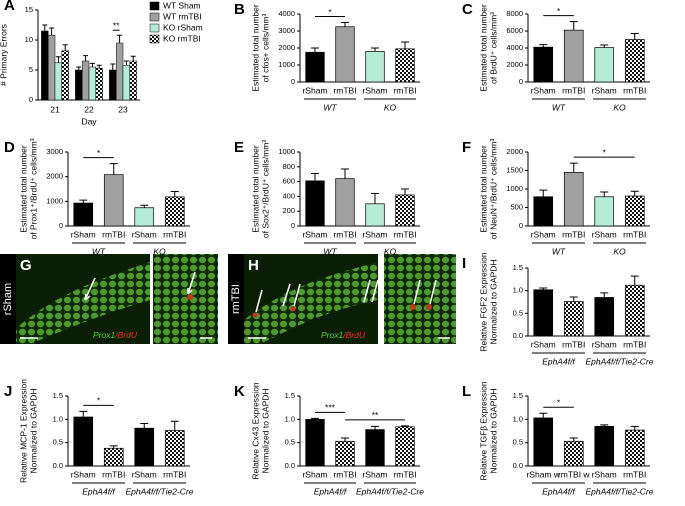 The height and width of the screenshot is (506, 685). I want to click on y-axis-label: Relative MCP-1 Expression, so click(23, 431).